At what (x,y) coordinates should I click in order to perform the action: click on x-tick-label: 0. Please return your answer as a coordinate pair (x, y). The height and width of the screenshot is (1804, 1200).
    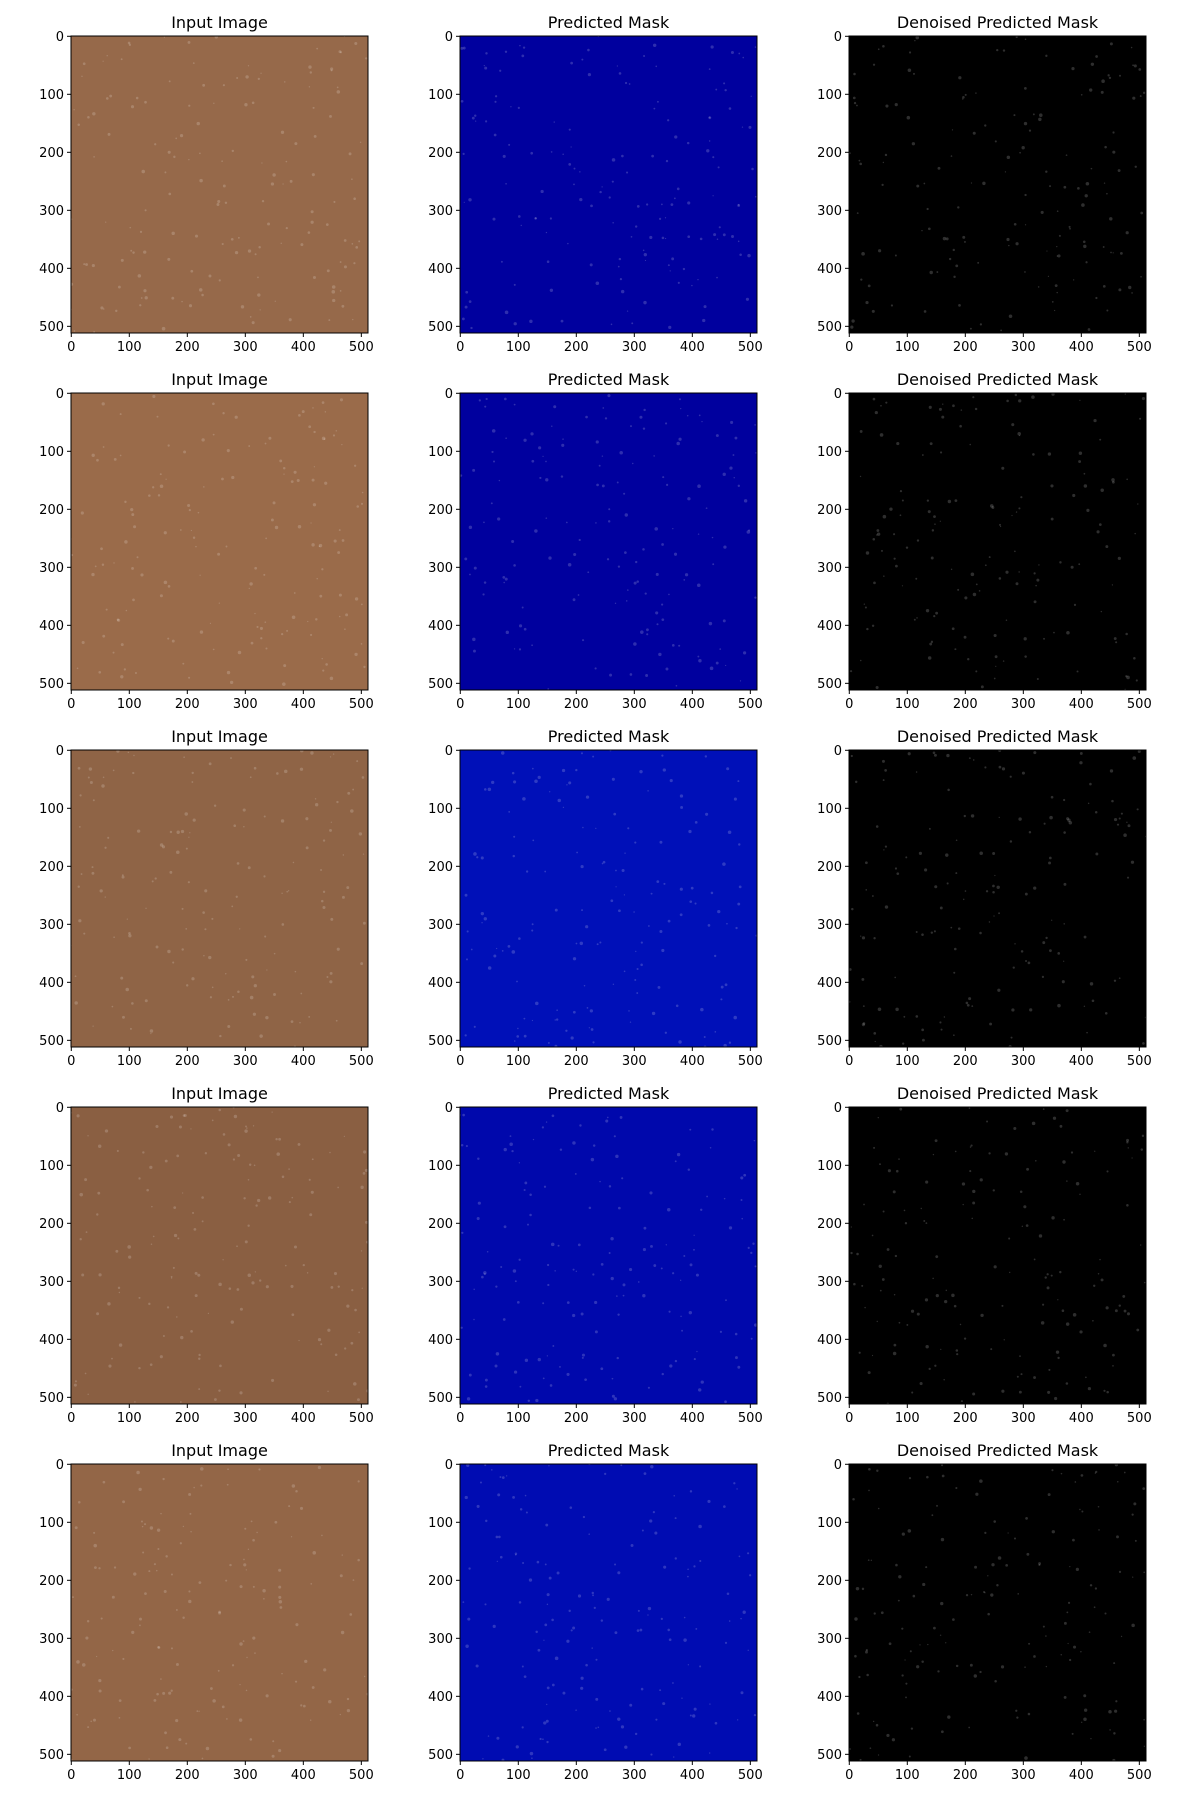
    Looking at the image, I should click on (71, 1775).